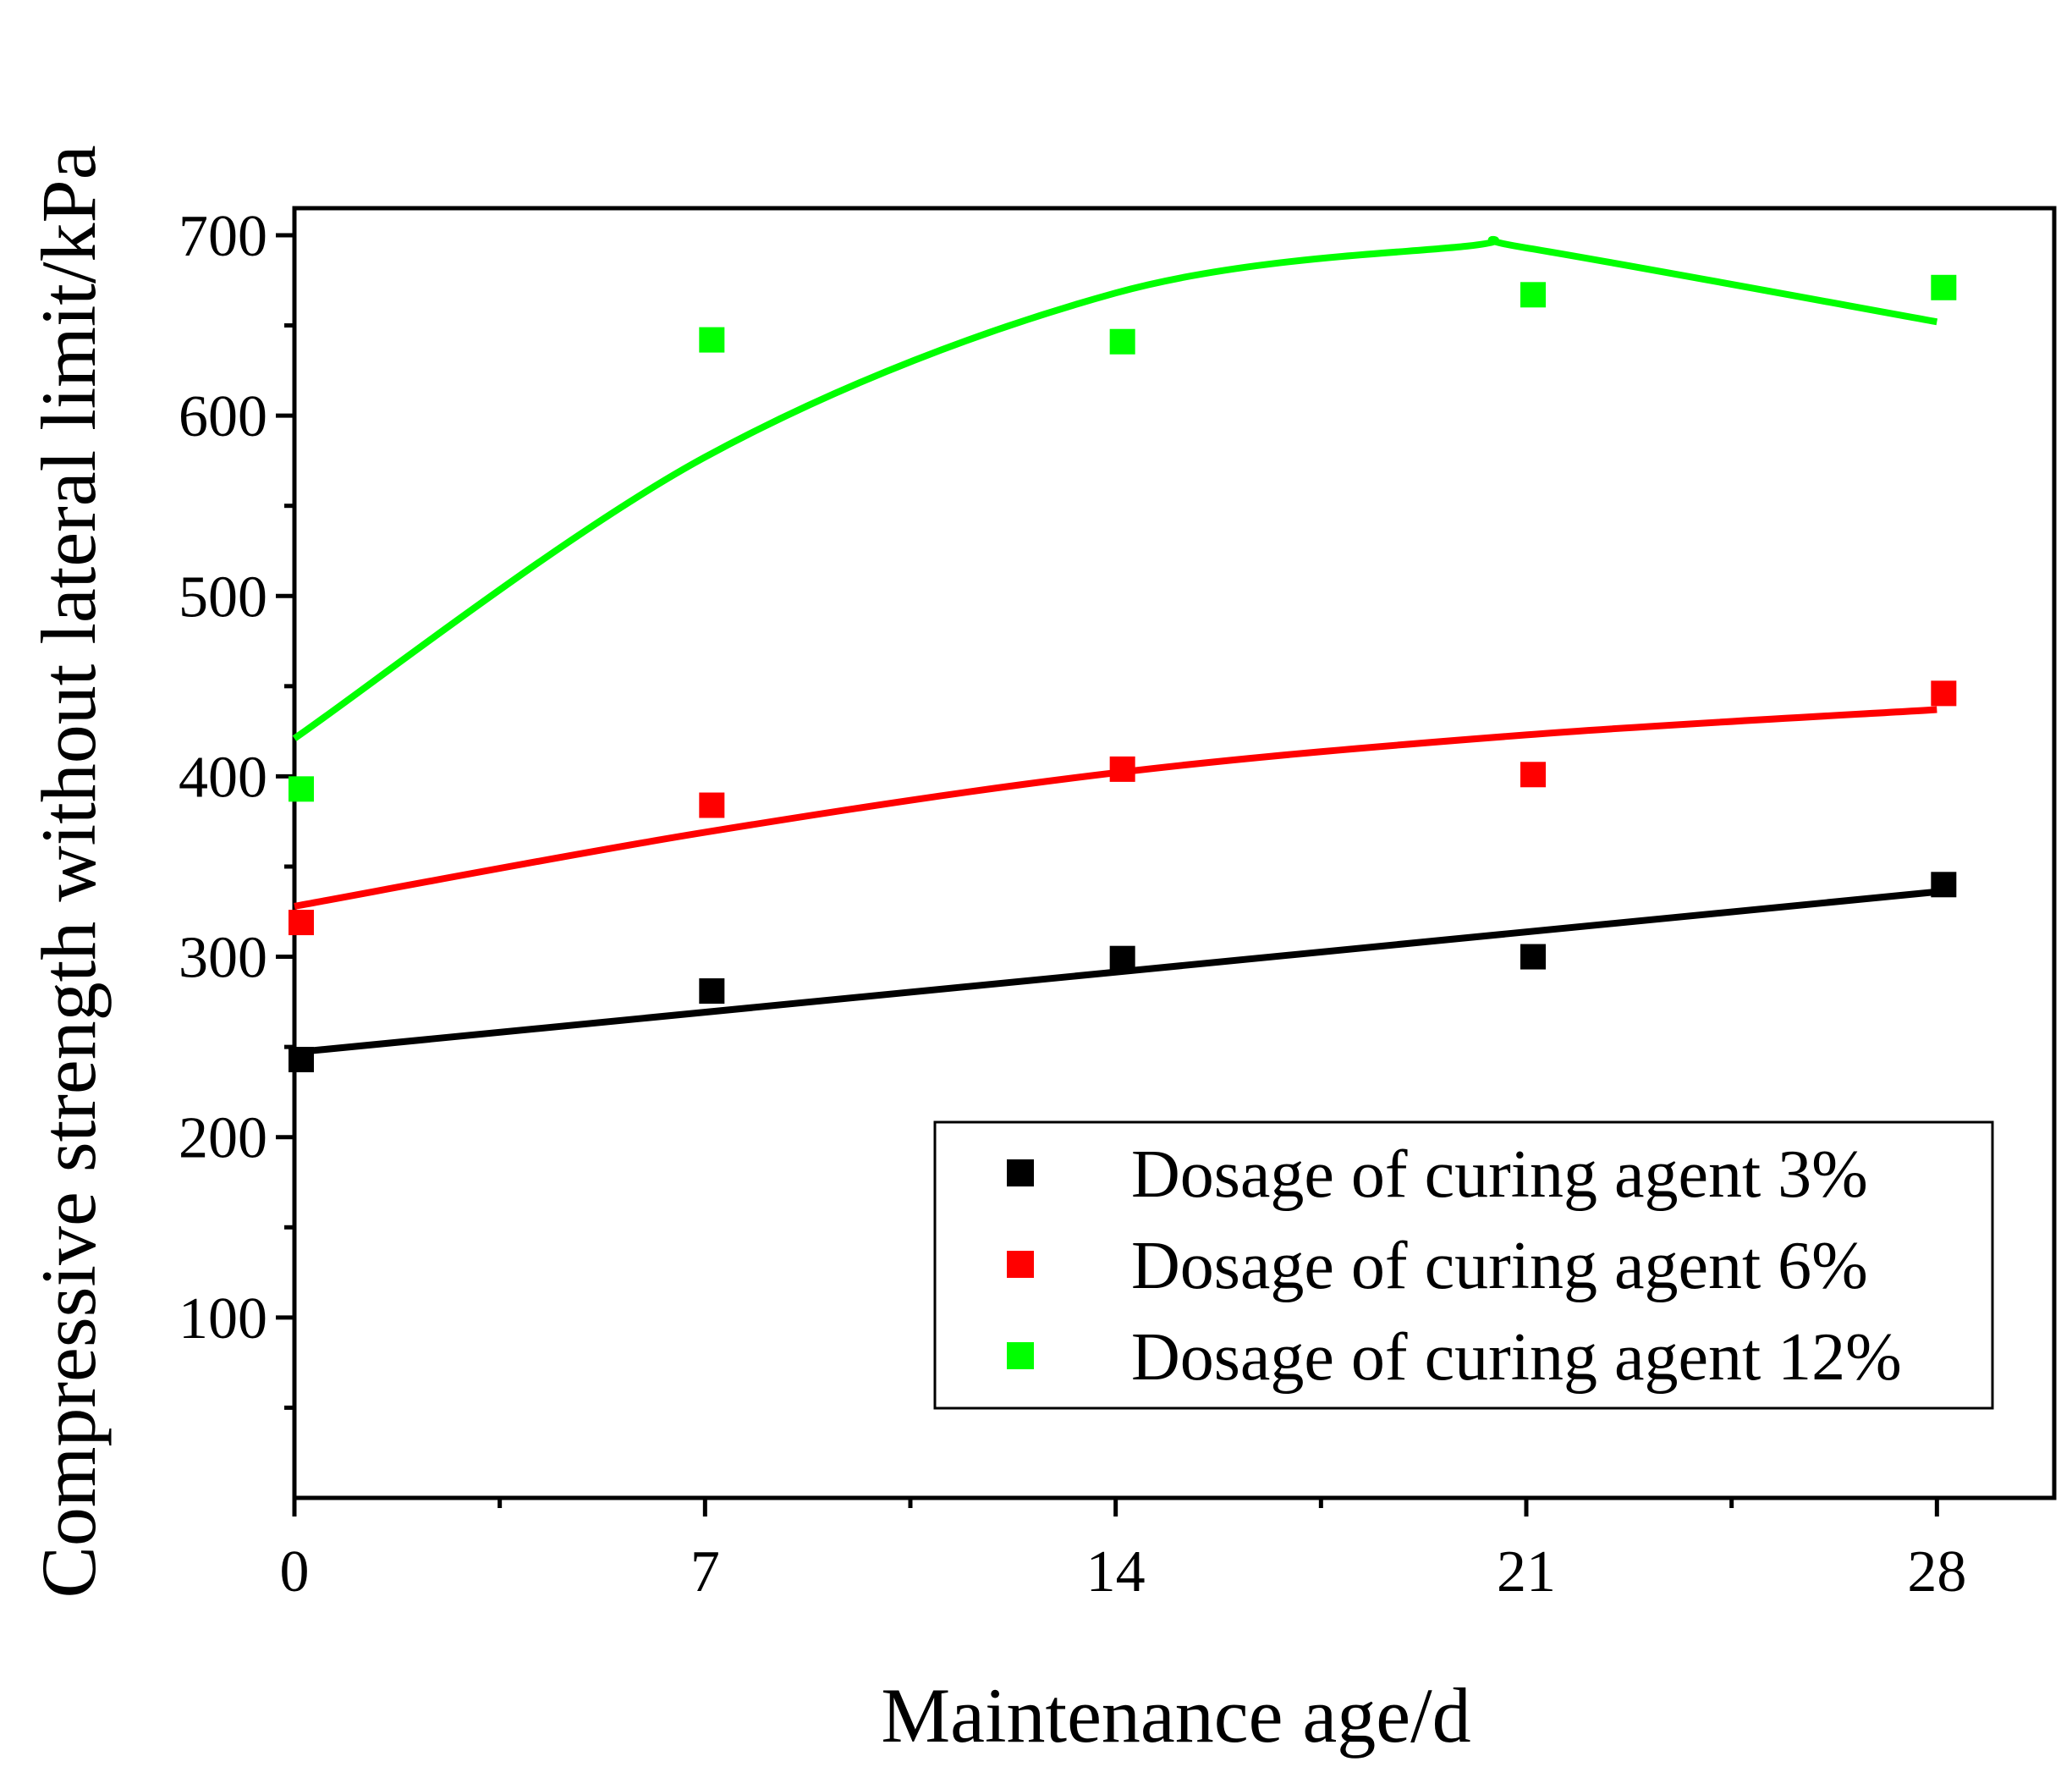 The width and height of the screenshot is (2072, 1767). I want to click on y-tick-label: 400, so click(223, 777).